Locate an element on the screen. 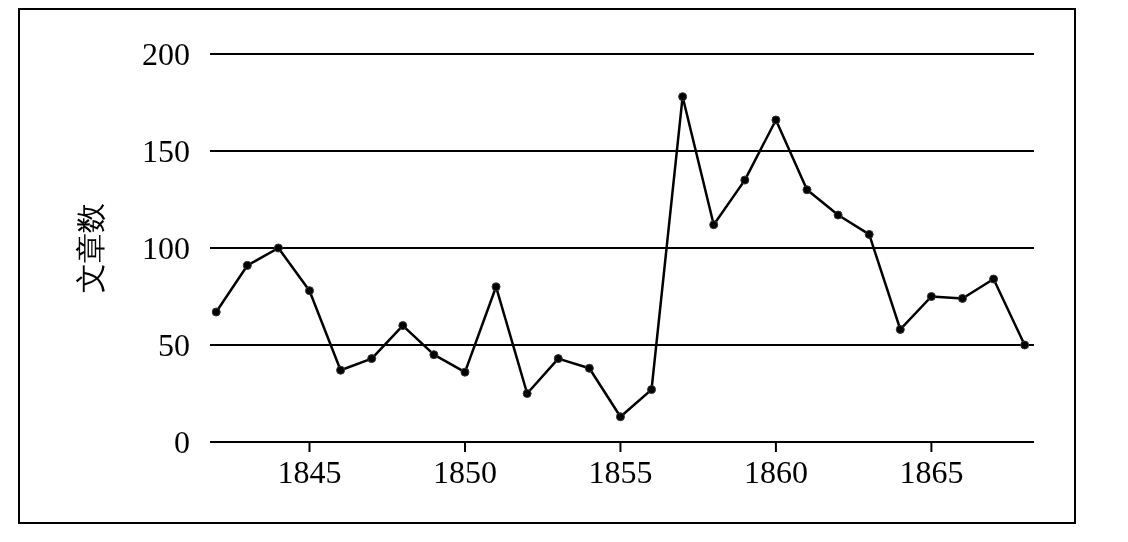 This screenshot has height=542, width=1128. x-tick-label: 1845 is located at coordinates (309, 471).